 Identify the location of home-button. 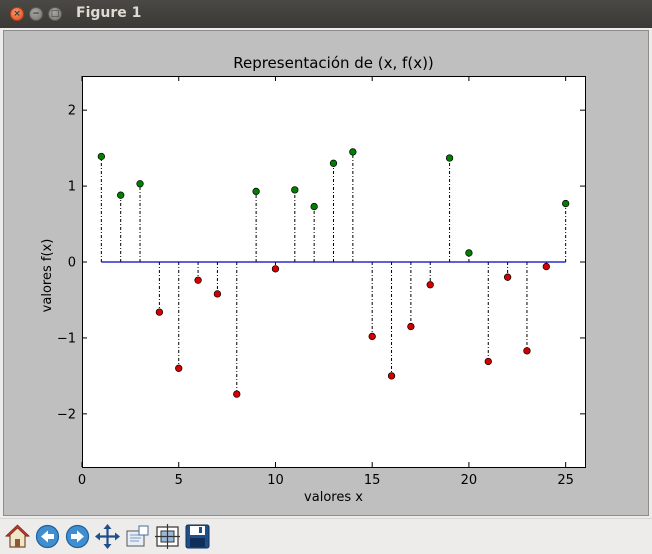
(17, 536).